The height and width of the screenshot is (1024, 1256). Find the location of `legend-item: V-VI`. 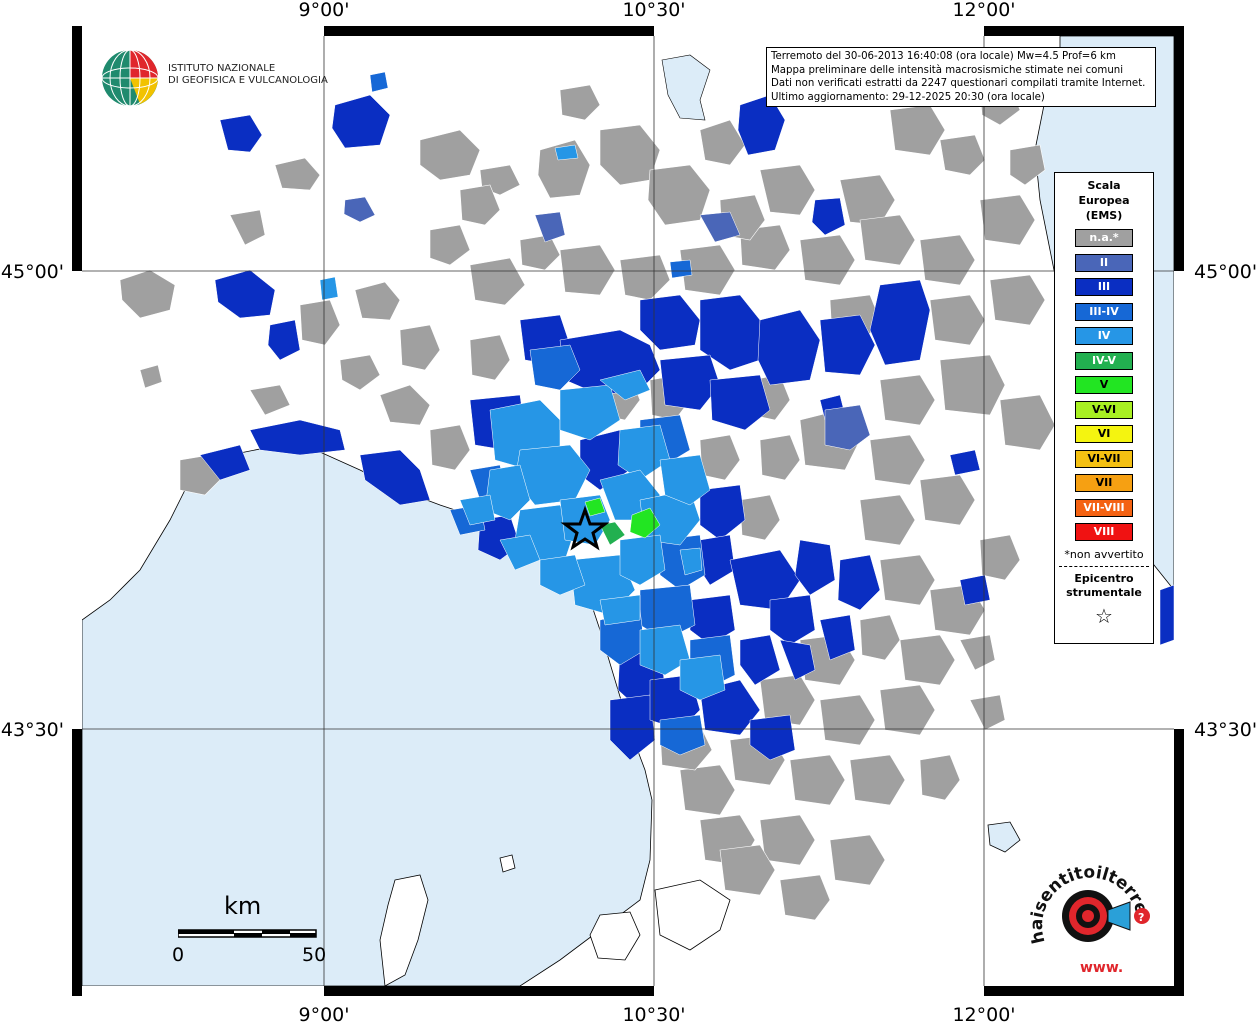

legend-item: V-VI is located at coordinates (1104, 409).